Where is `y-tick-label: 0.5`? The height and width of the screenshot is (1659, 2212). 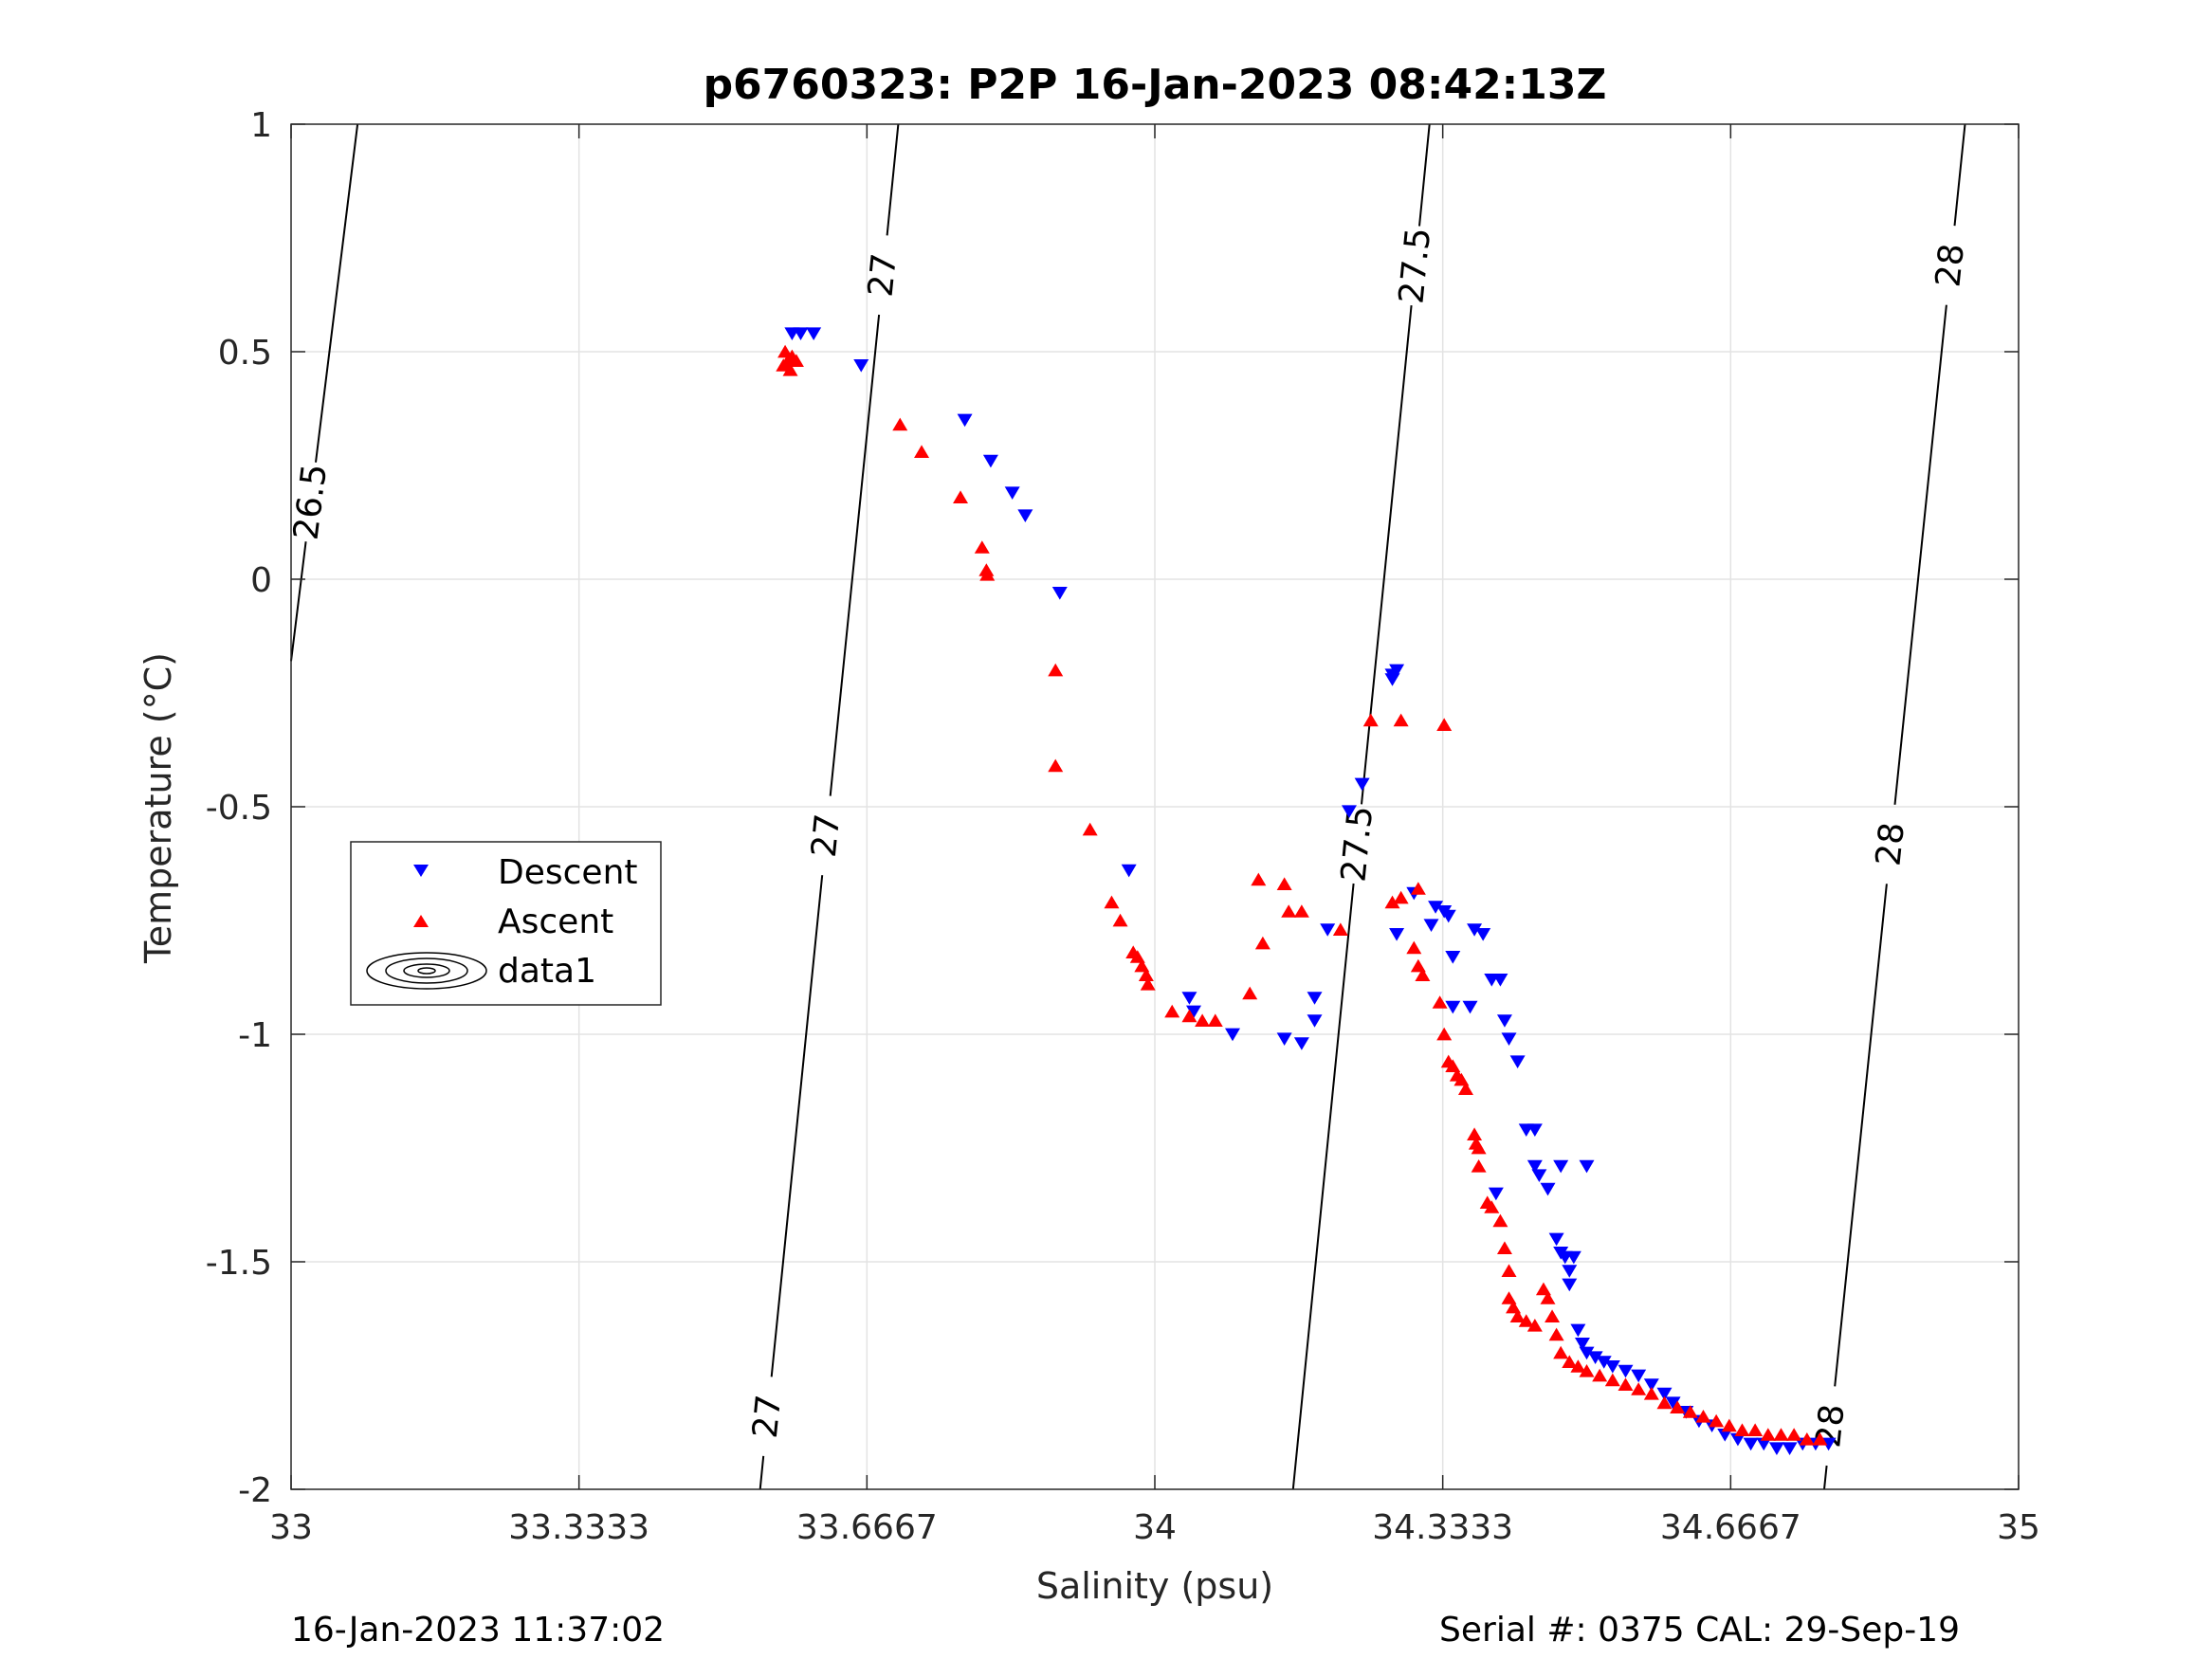 y-tick-label: 0.5 is located at coordinates (245, 353).